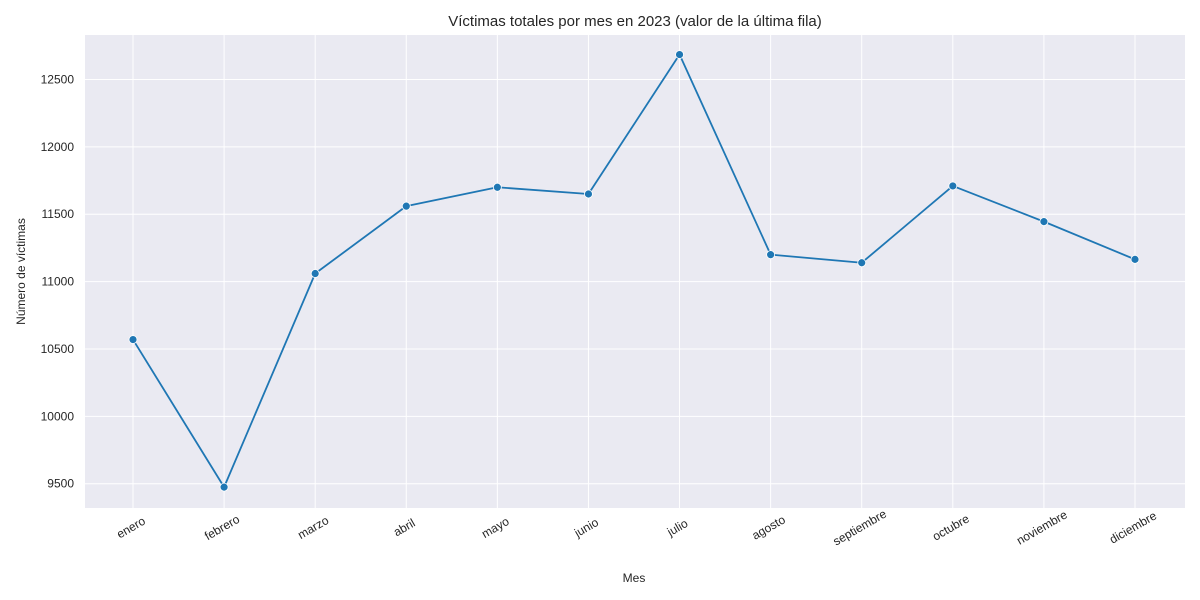  What do you see at coordinates (58, 416) in the screenshot?
I see `y-tick-label: 10000` at bounding box center [58, 416].